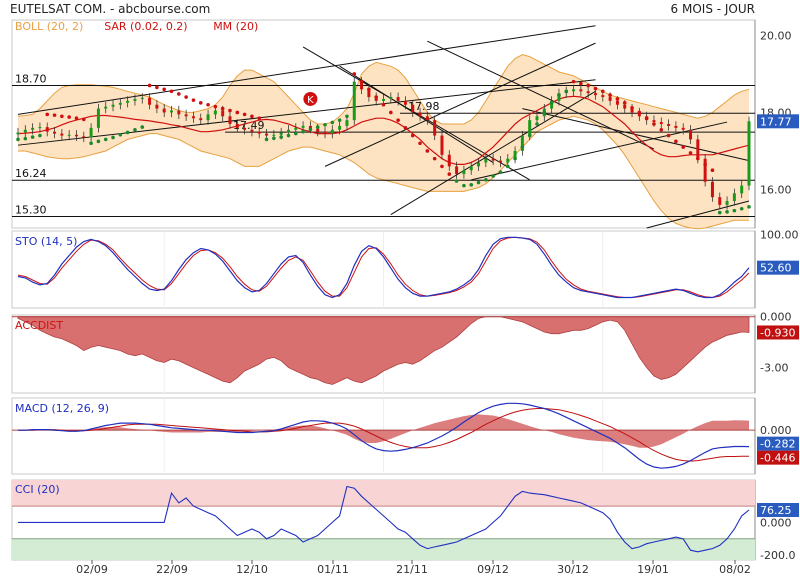 The width and height of the screenshot is (800, 584). What do you see at coordinates (249, 125) in the screenshot?
I see `level-label-2: 17.49` at bounding box center [249, 125].